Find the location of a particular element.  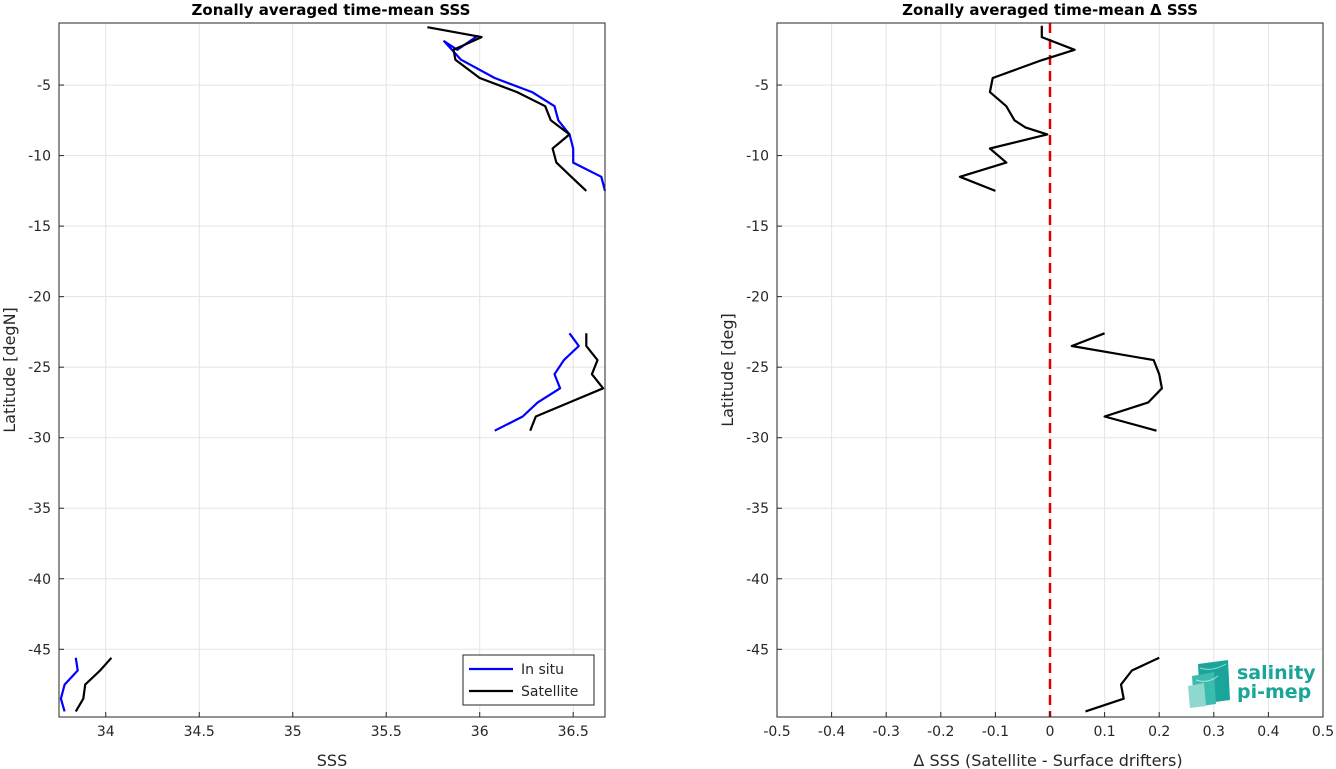

delta-sss-x-ticks: -0.5 -0.4 -0.3 -0.2 -0.1 0 0.1 0.2 0.3 0.4 0.5 is located at coordinates (1048, 726).